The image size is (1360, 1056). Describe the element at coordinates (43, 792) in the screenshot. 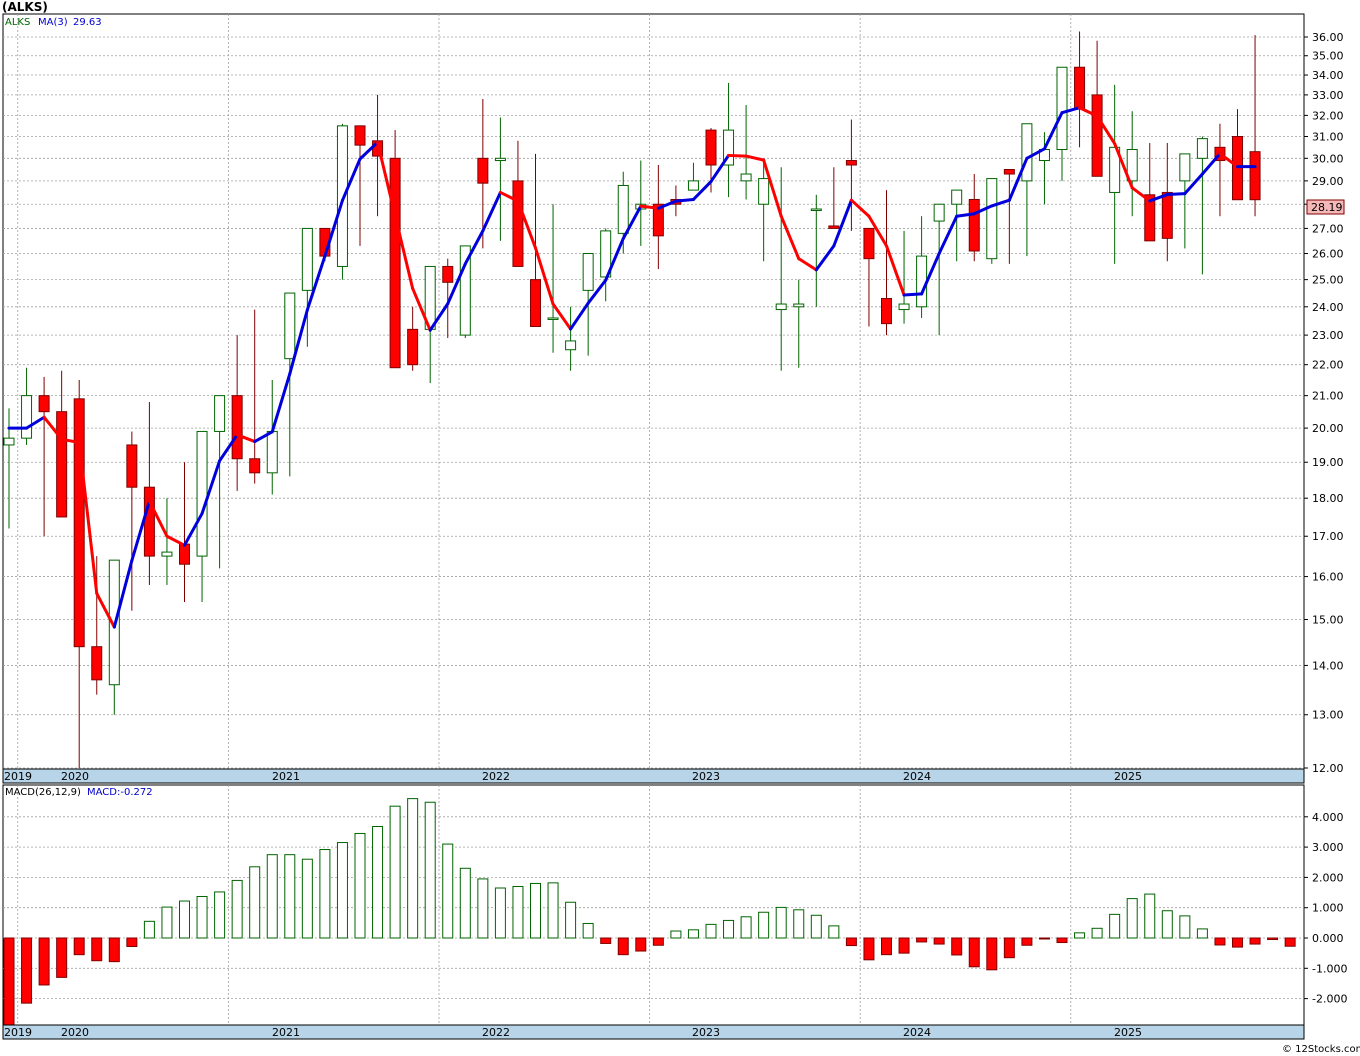

I see `macd-legend-label: MACD(26,12,9)` at that location.